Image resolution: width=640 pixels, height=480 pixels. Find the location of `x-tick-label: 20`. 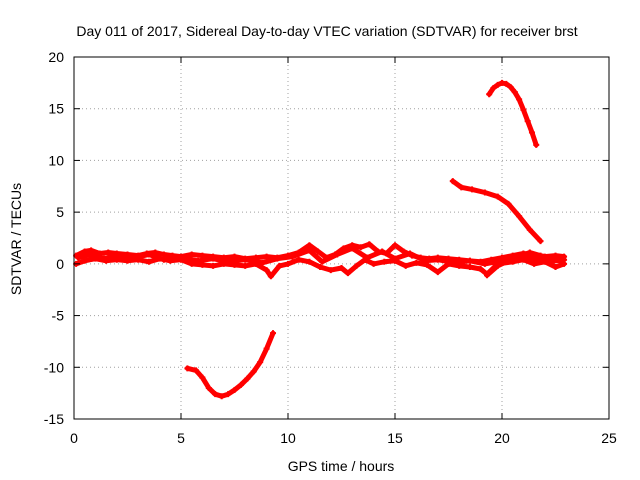

x-tick-label: 20 is located at coordinates (502, 438).